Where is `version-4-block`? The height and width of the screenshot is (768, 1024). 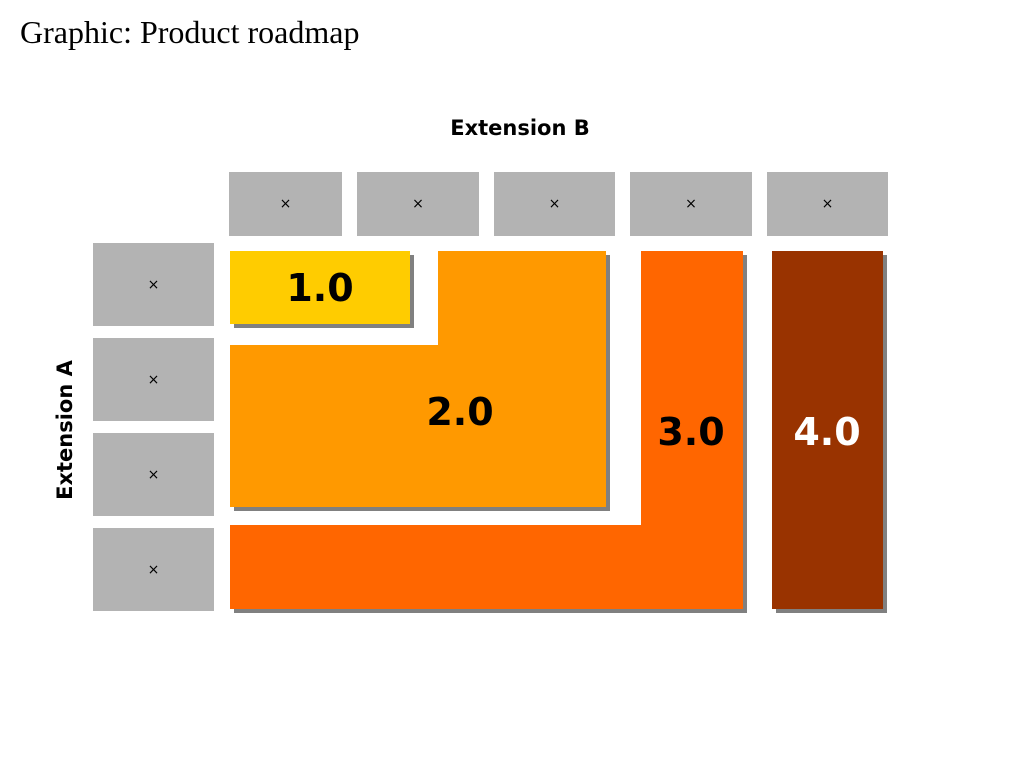
version-4-block is located at coordinates (827, 430).